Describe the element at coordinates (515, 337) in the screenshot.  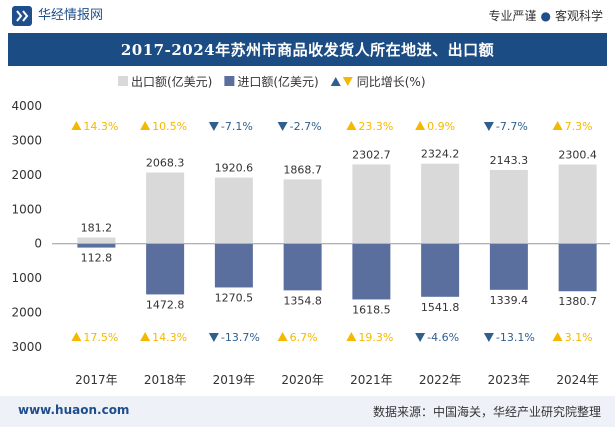
I see `import-growth-label: -13.1%` at that location.